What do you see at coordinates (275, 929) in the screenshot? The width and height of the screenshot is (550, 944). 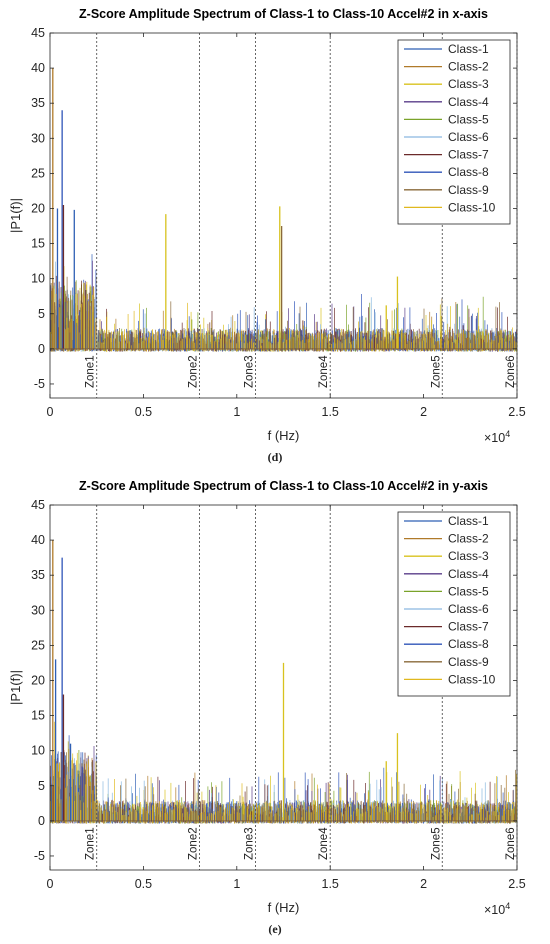 I see `panel-caption-e: (e)` at bounding box center [275, 929].